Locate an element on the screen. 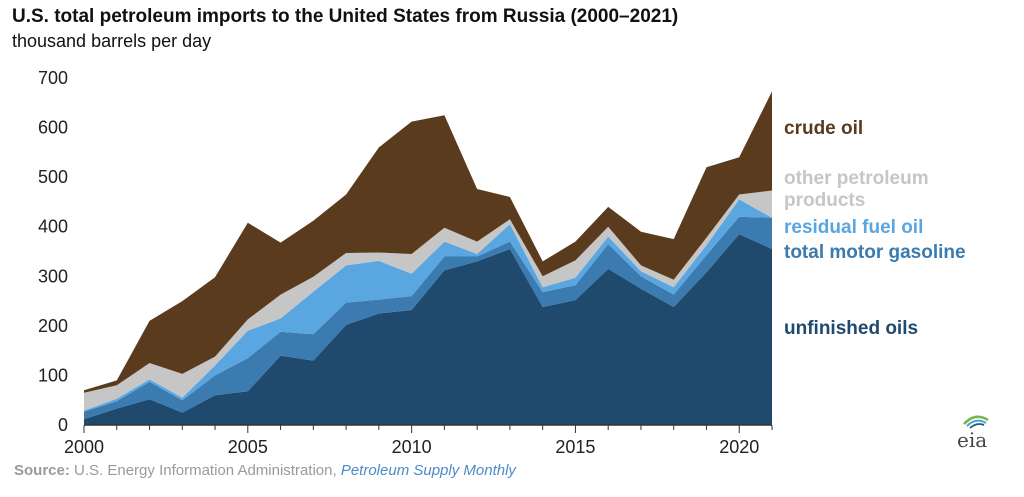  y-tick-label: 500 is located at coordinates (53, 177).